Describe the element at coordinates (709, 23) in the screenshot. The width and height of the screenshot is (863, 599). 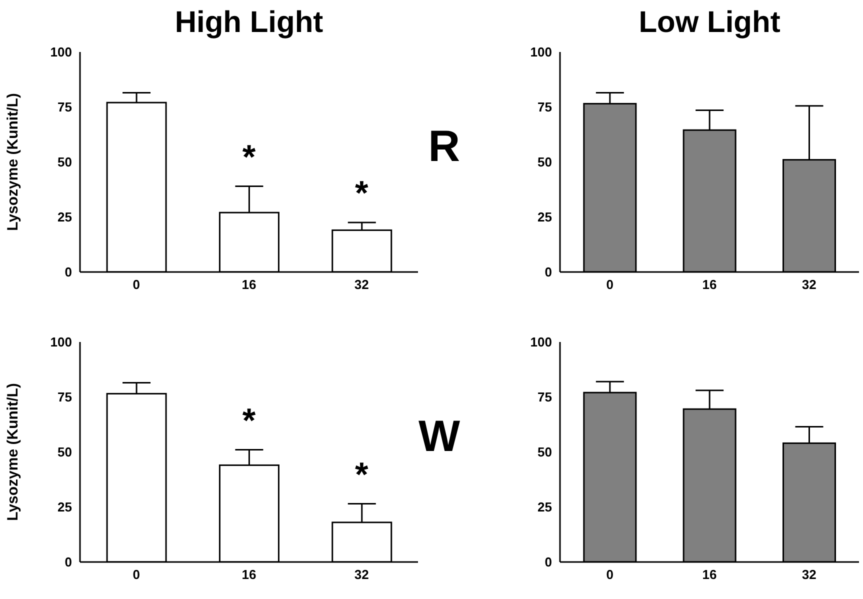
I see `chart-title: Low Light` at that location.